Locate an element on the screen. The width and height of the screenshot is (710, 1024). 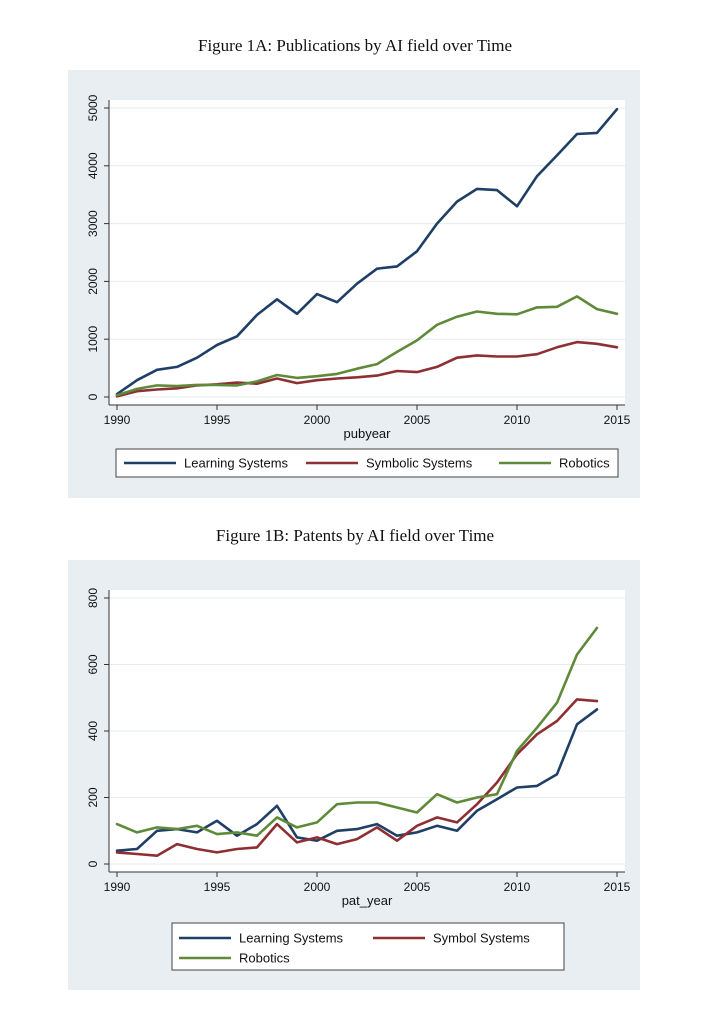
chart-a-y-tick-label: 5000 is located at coordinates (93, 107).